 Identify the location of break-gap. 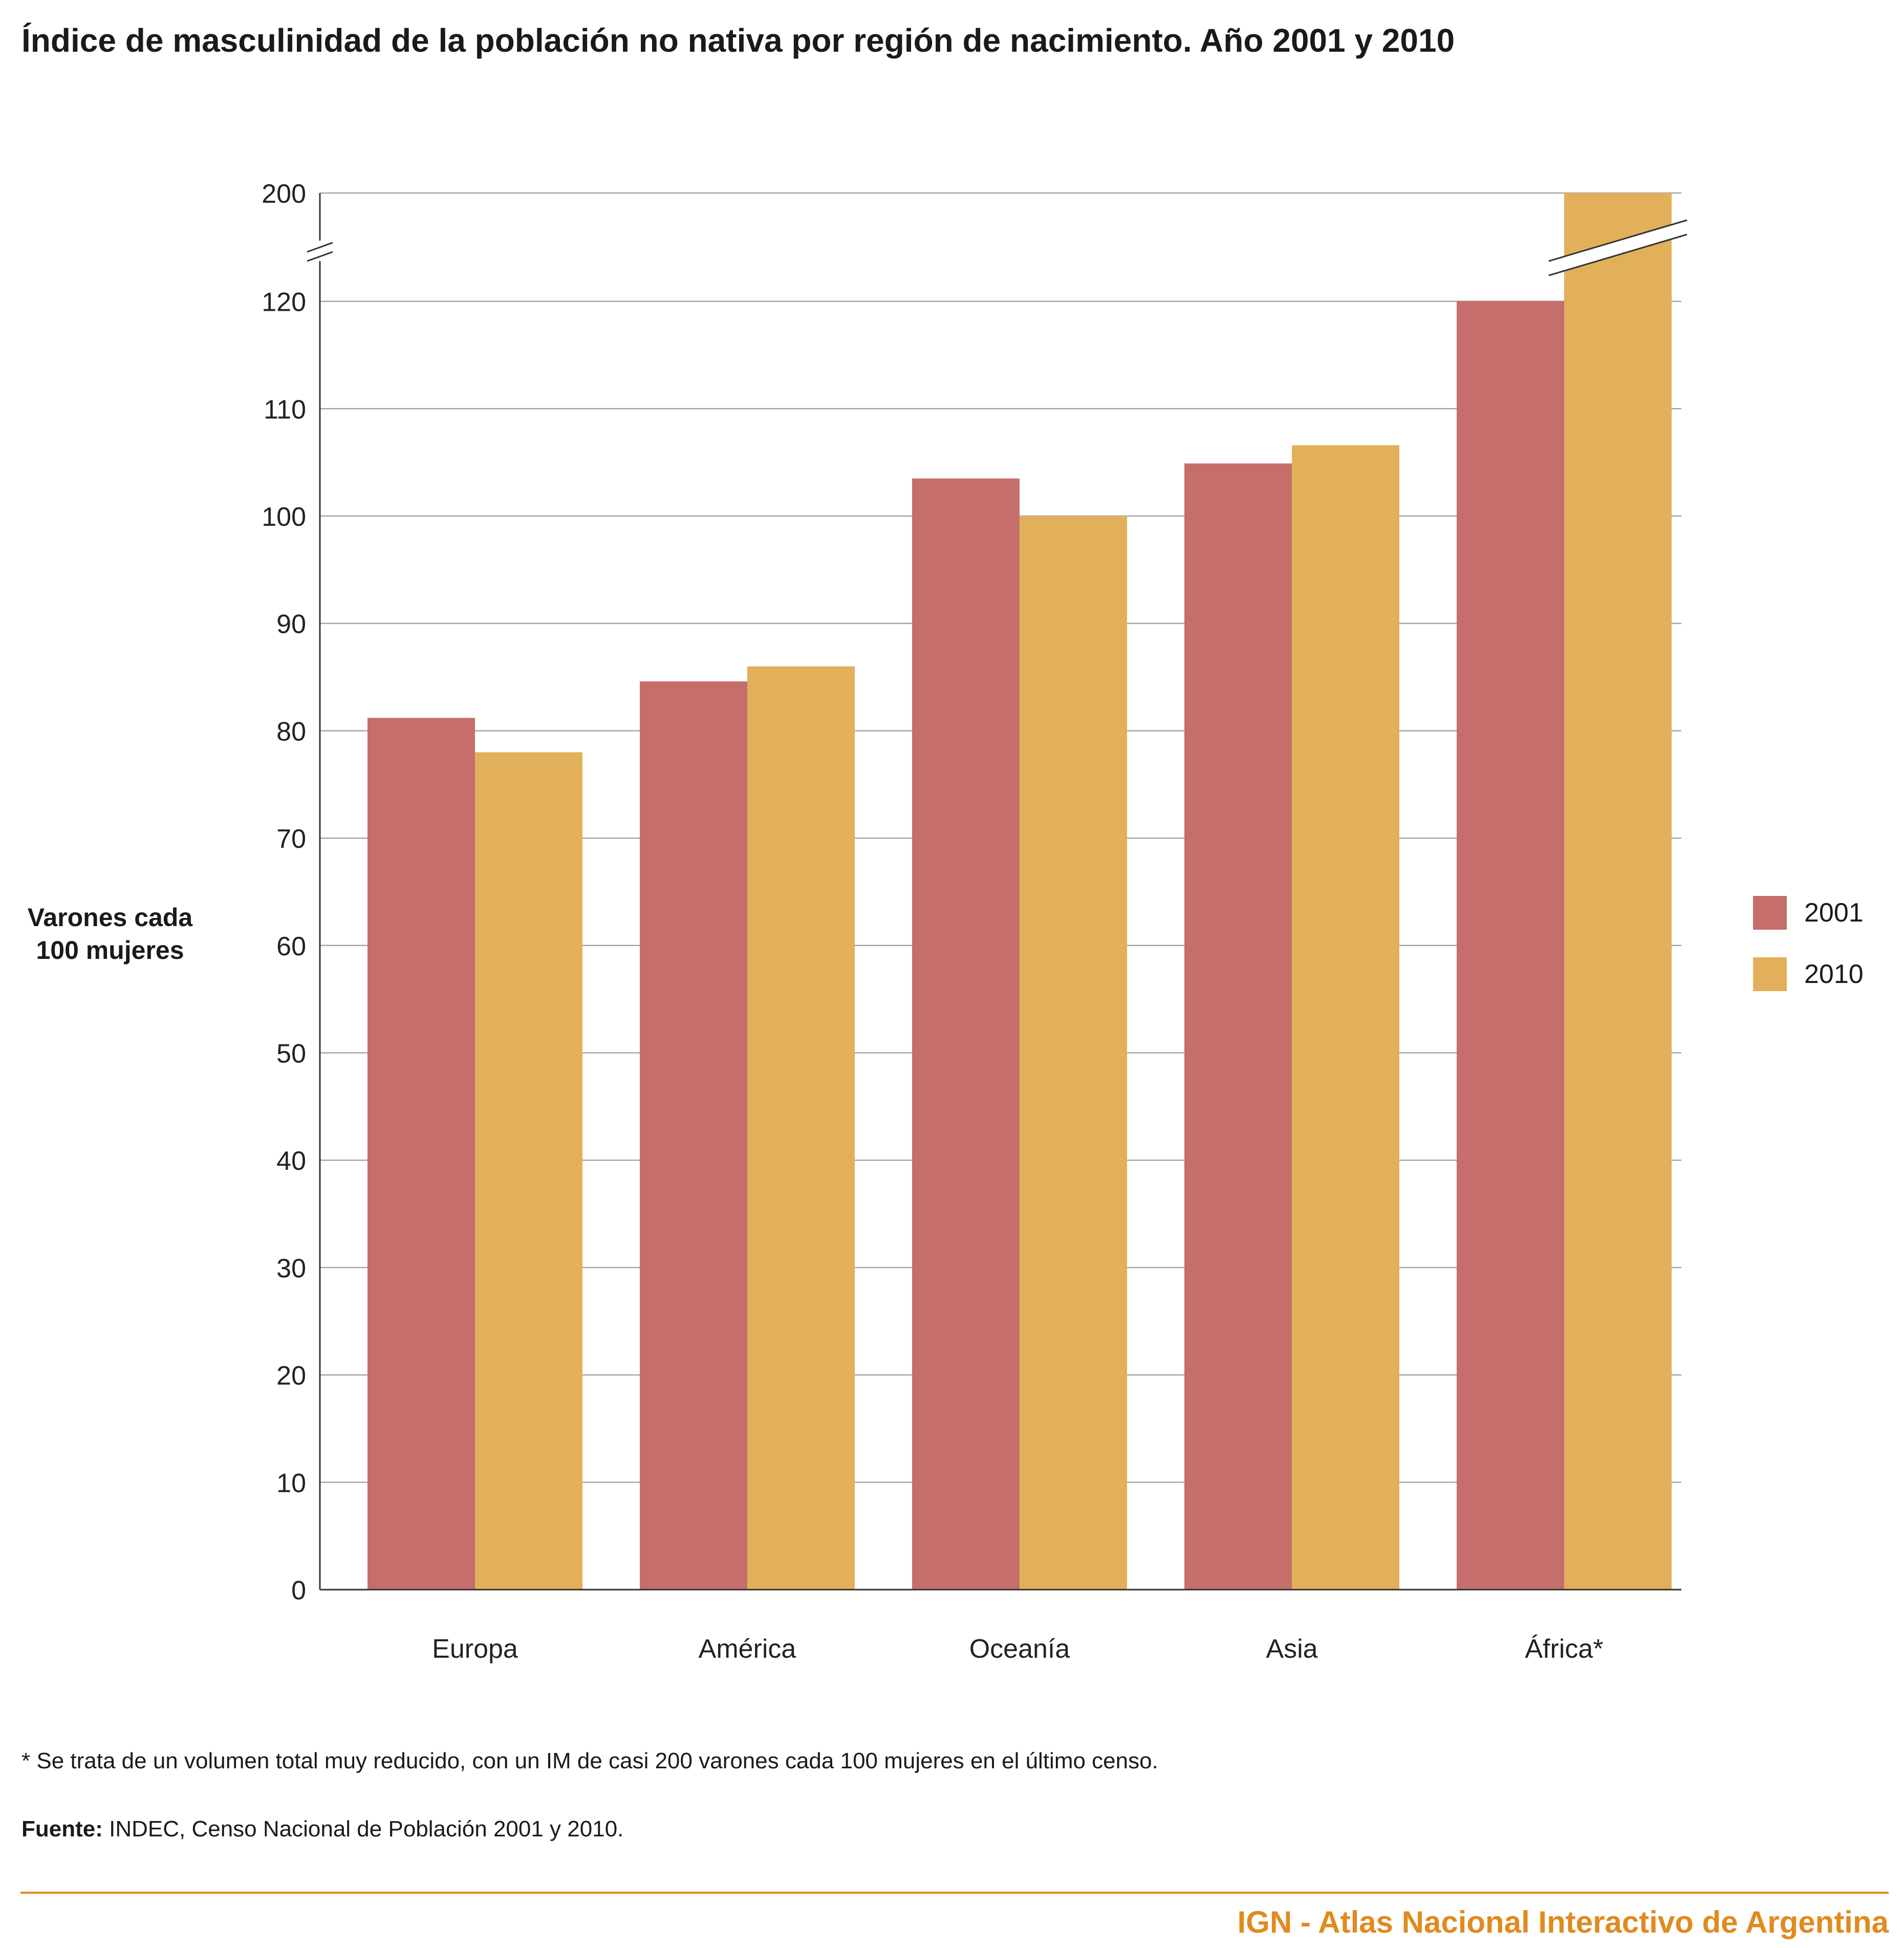
(1618, 247).